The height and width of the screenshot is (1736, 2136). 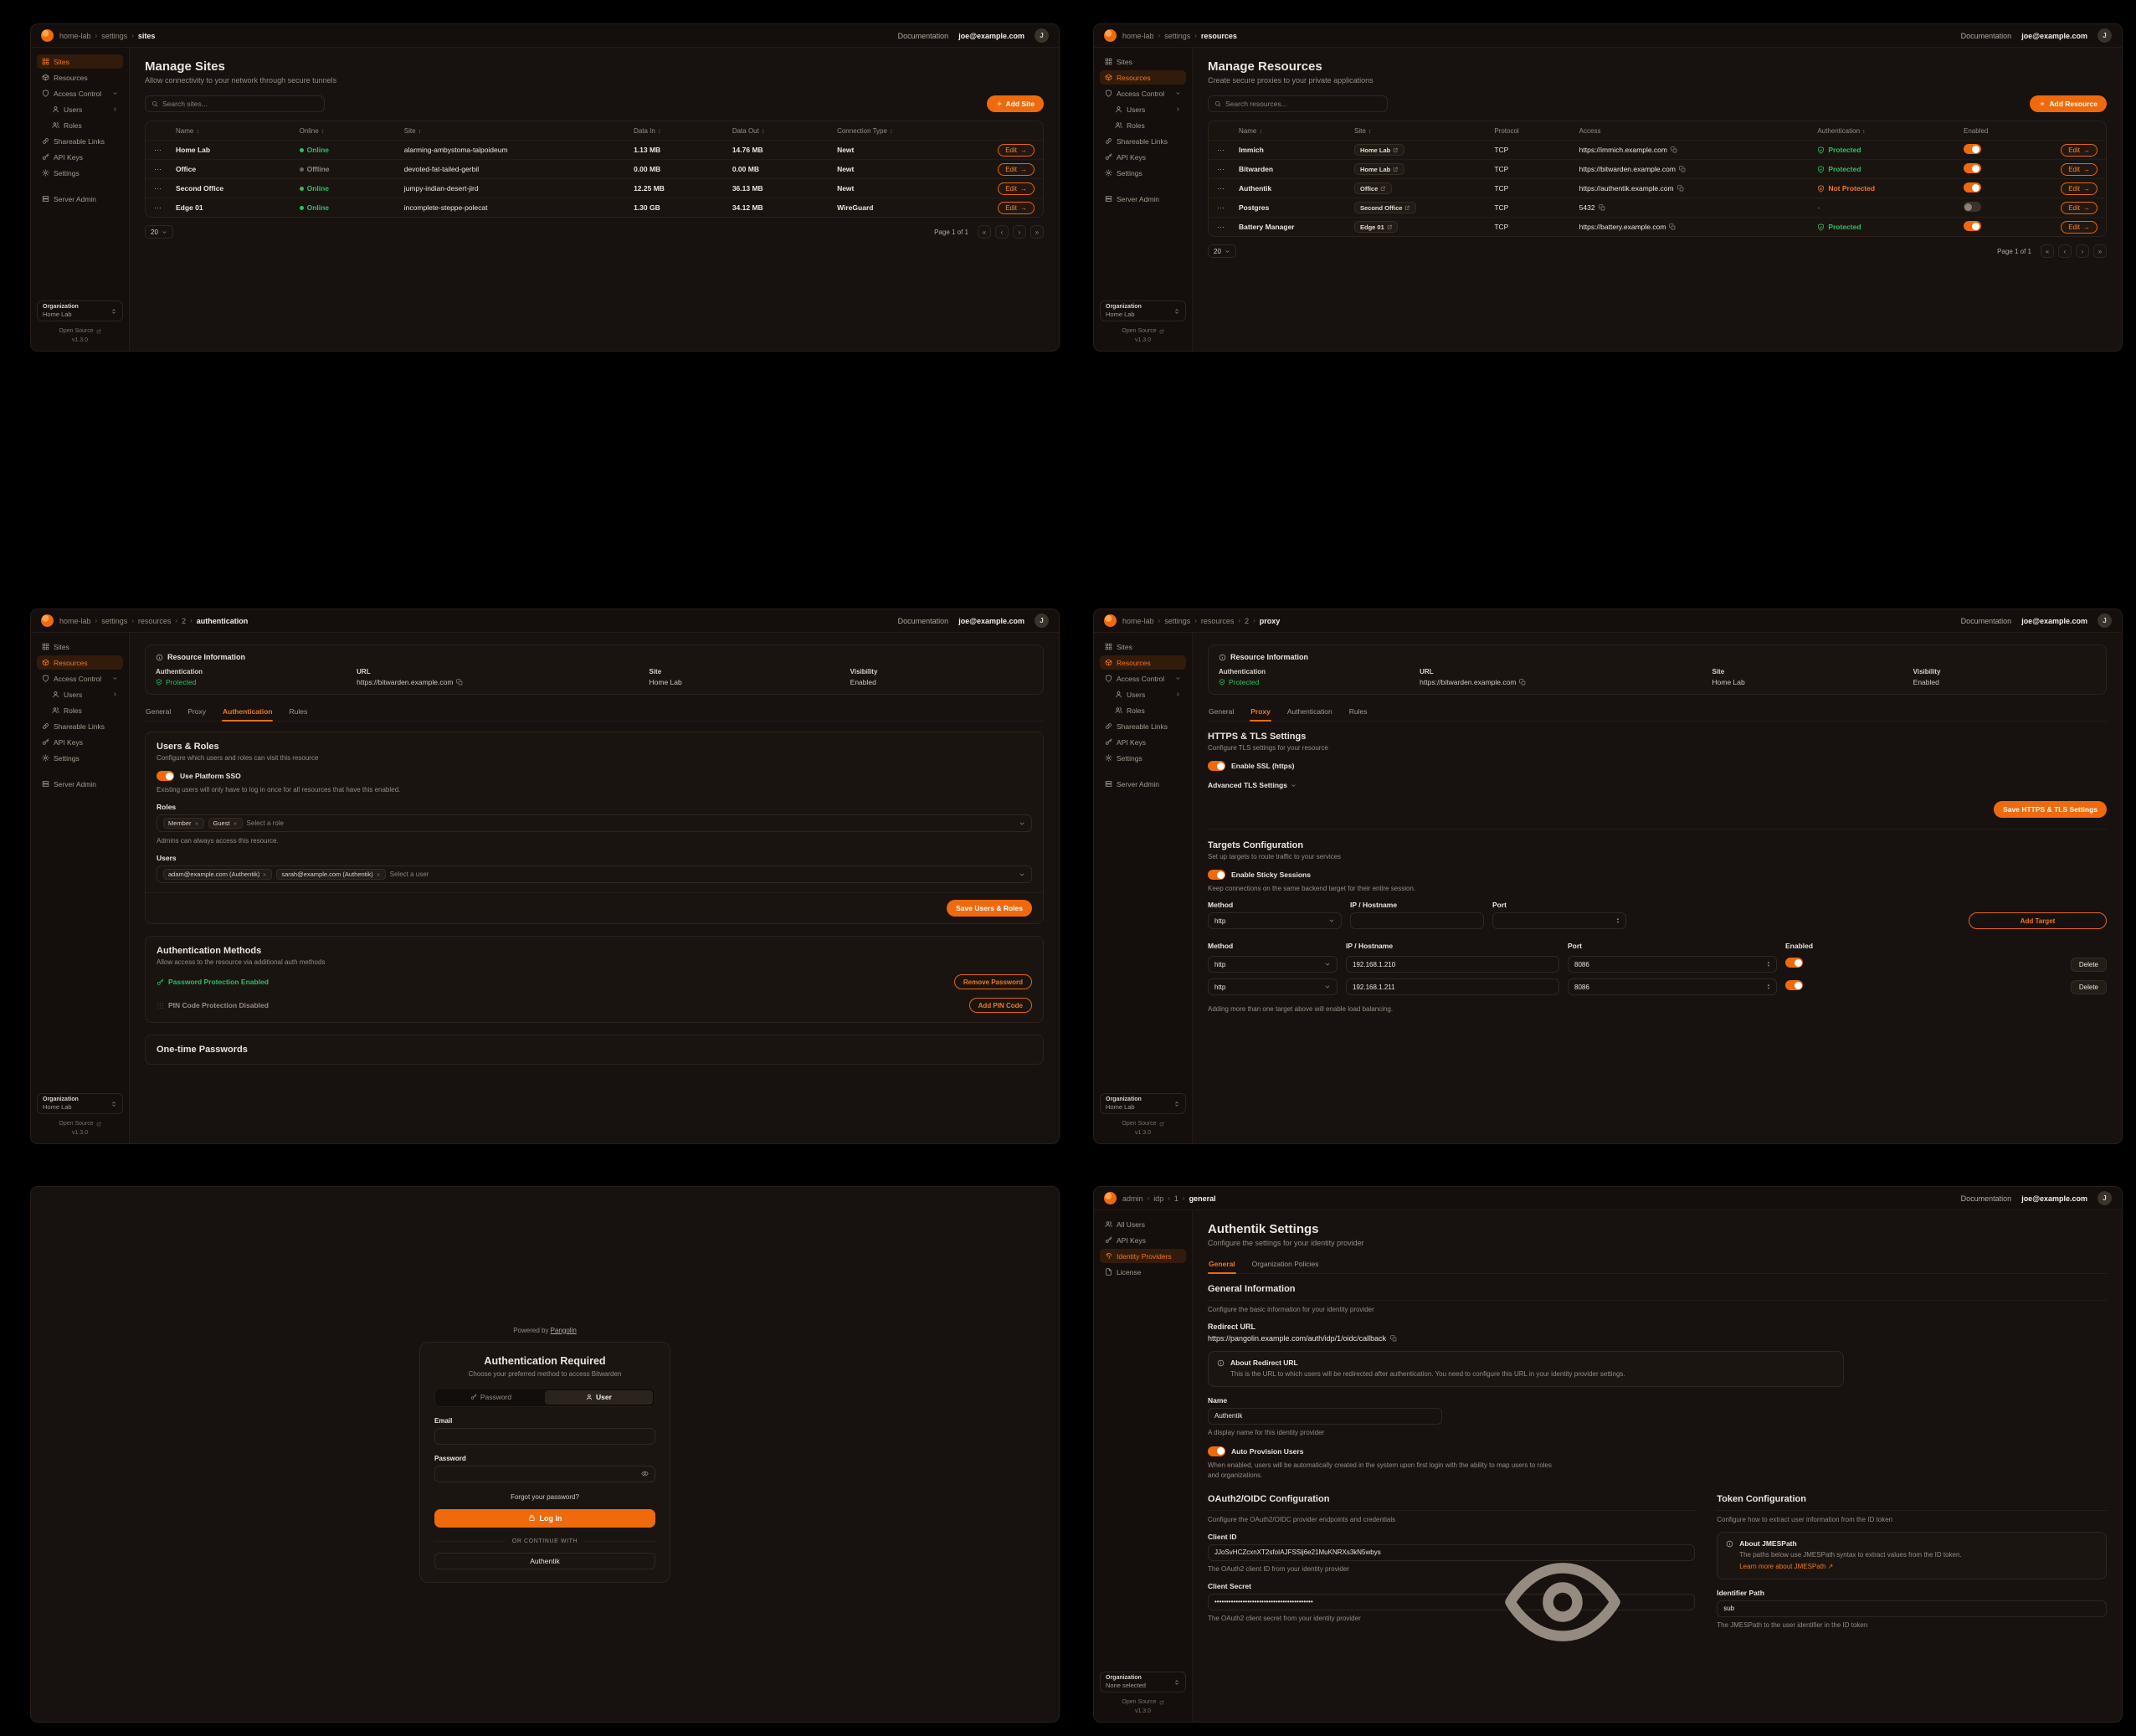 What do you see at coordinates (1358, 711) in the screenshot?
I see `tab-rules: Rules` at bounding box center [1358, 711].